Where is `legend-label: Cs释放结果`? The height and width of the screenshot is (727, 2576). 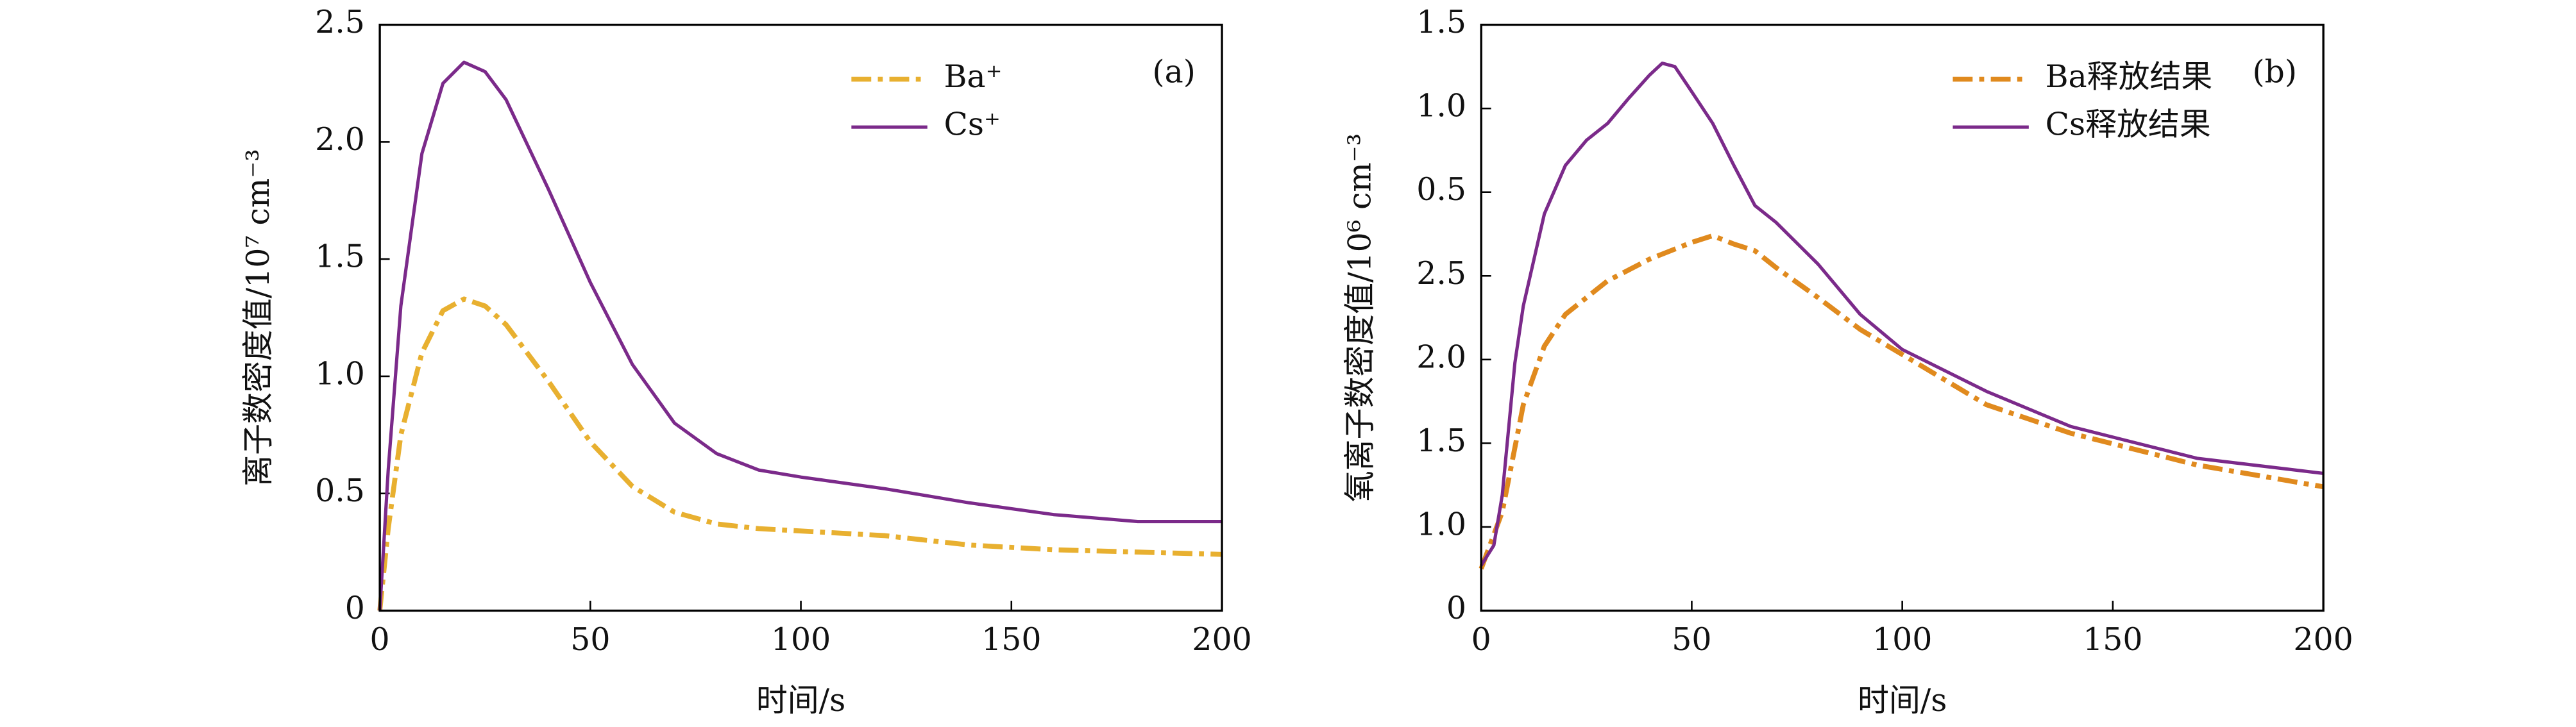 legend-label: Cs释放结果 is located at coordinates (2128, 125).